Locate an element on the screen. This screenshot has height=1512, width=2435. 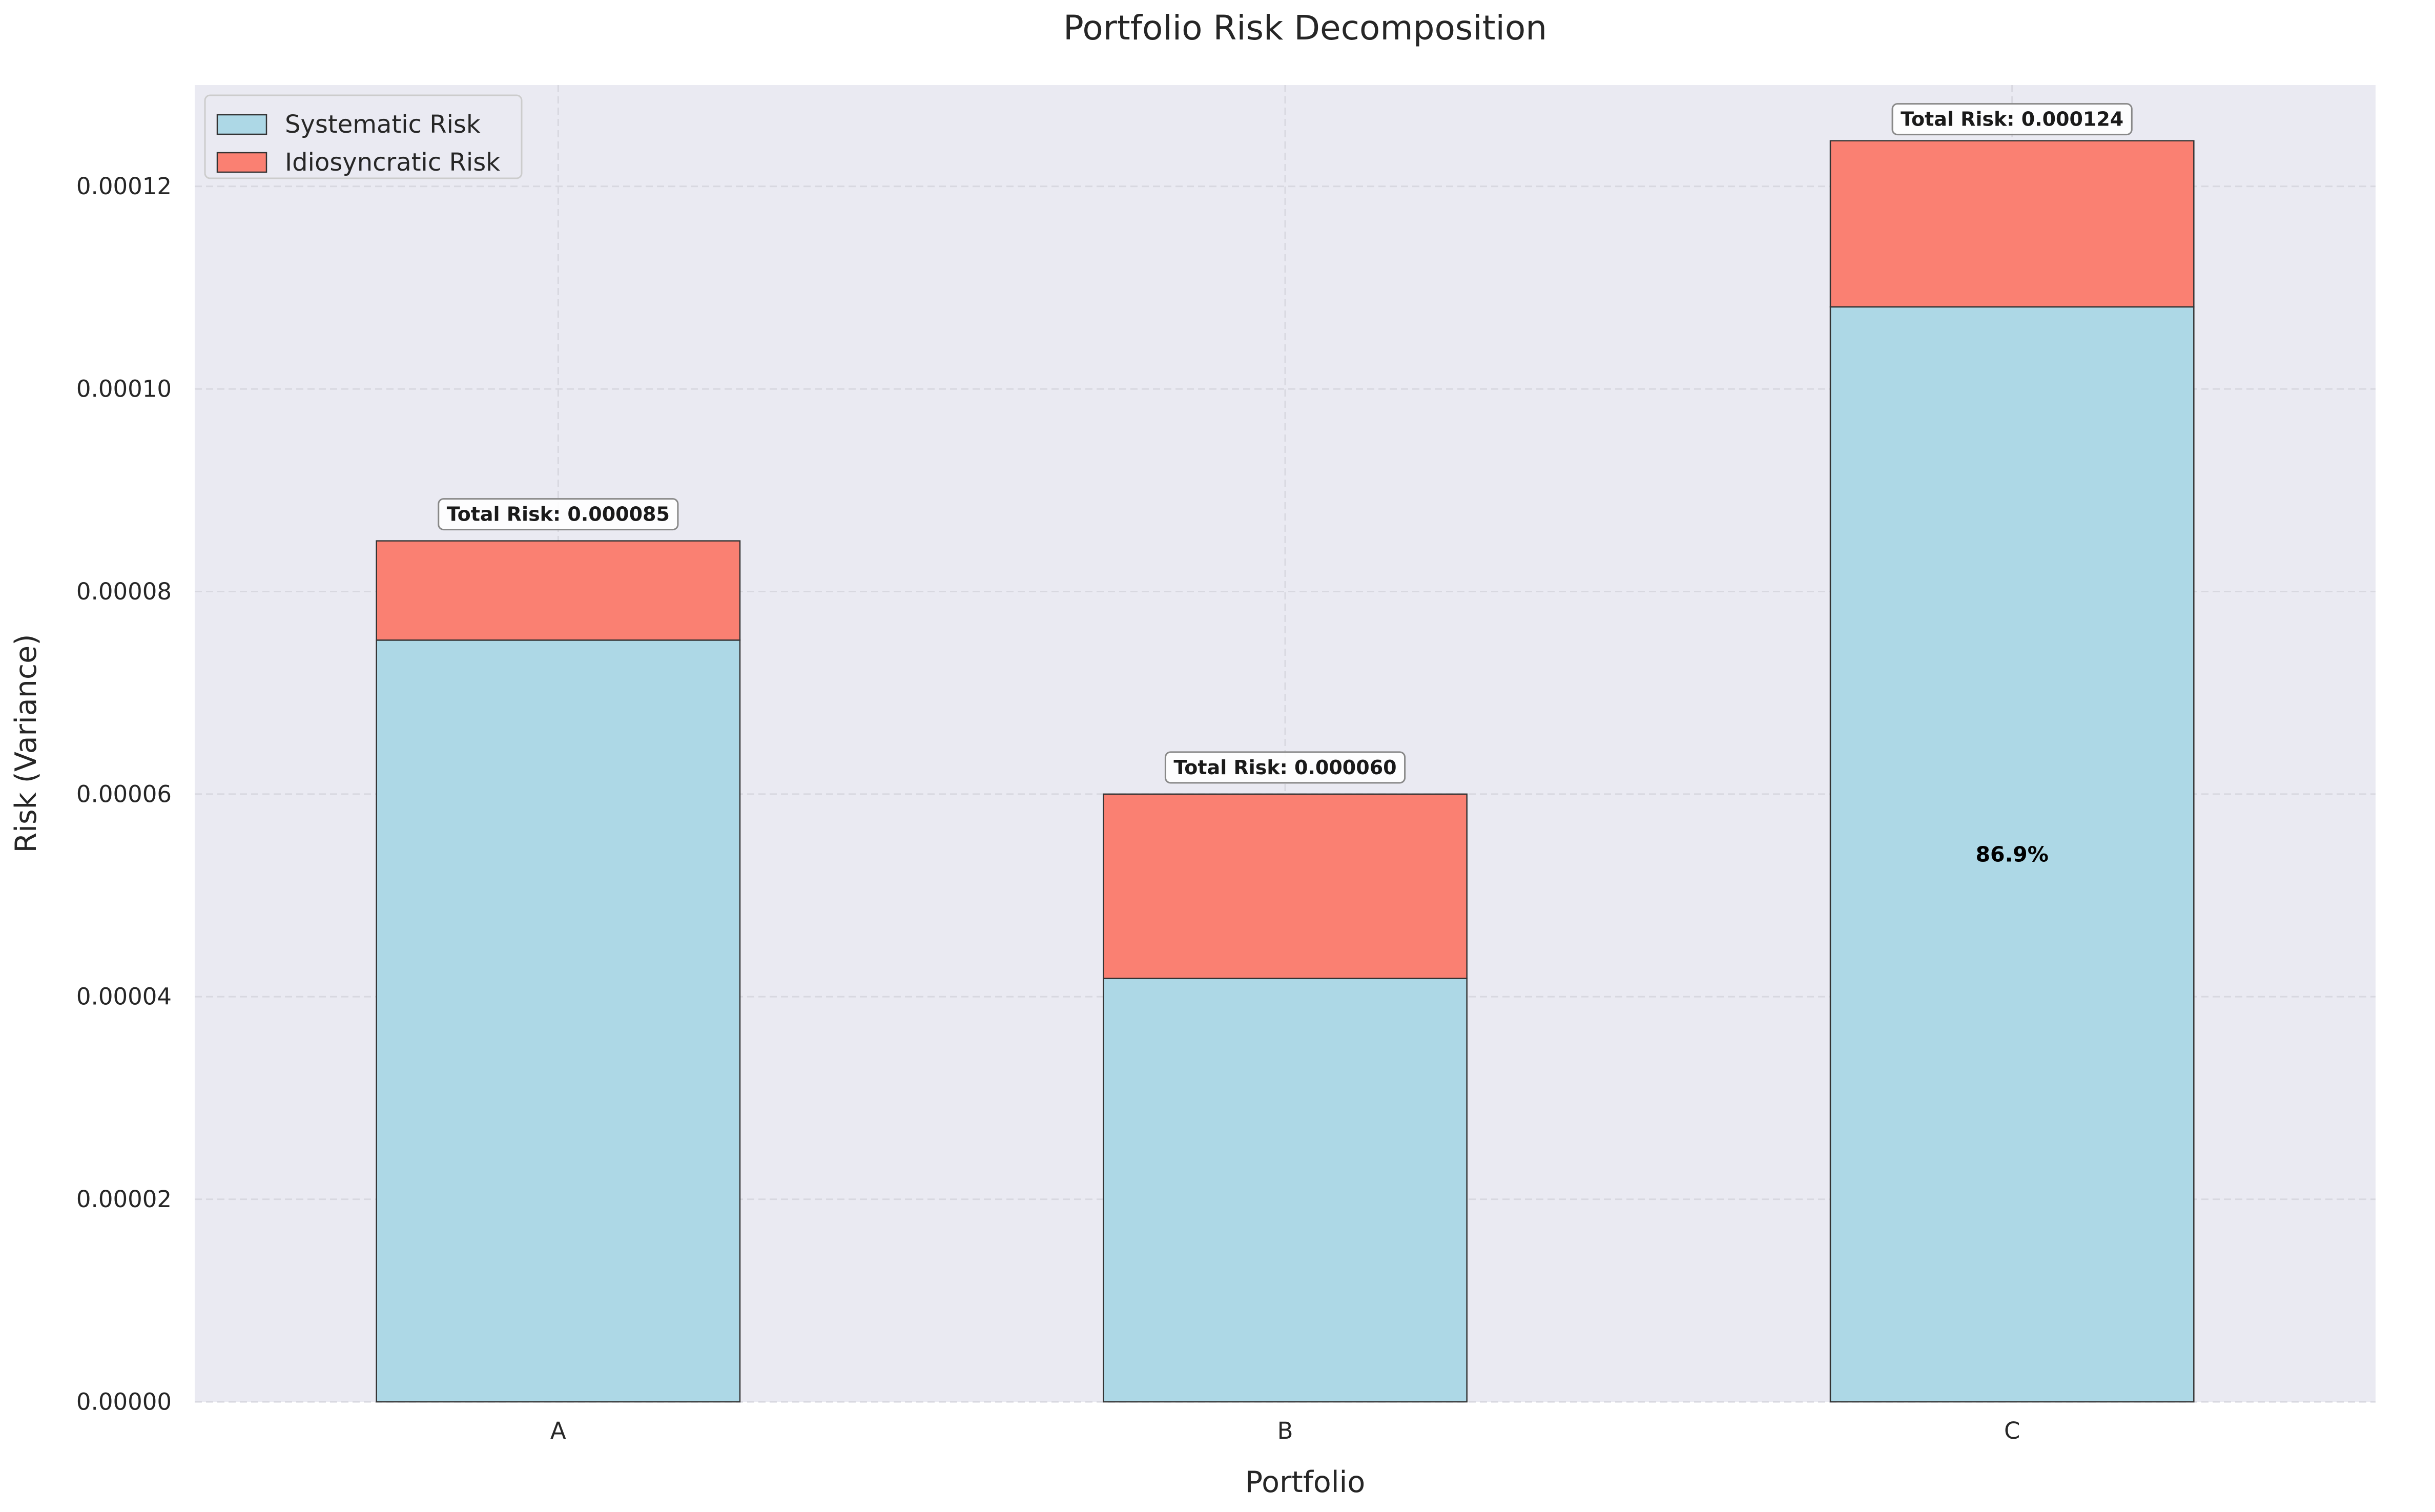
x-tick-label: C is located at coordinates (2012, 1430).